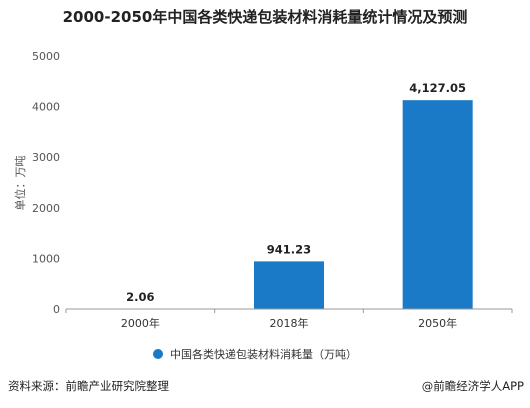 The height and width of the screenshot is (408, 530). Describe the element at coordinates (46, 258) in the screenshot. I see `y-tick-label: 1000` at that location.